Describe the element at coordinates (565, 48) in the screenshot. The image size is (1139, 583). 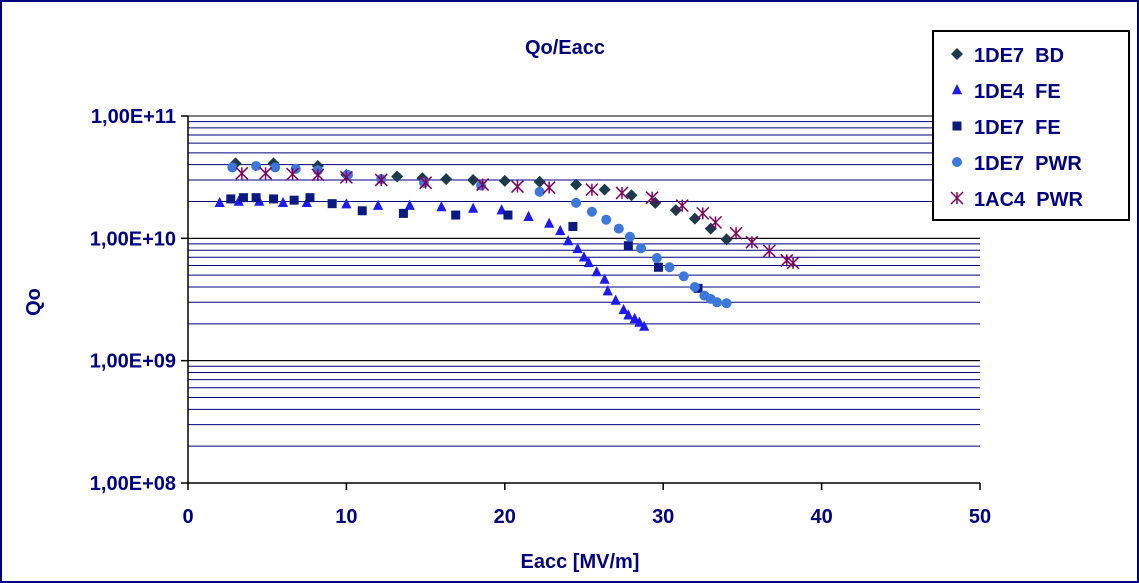
I see `chart-title: Qo/Eacc` at that location.